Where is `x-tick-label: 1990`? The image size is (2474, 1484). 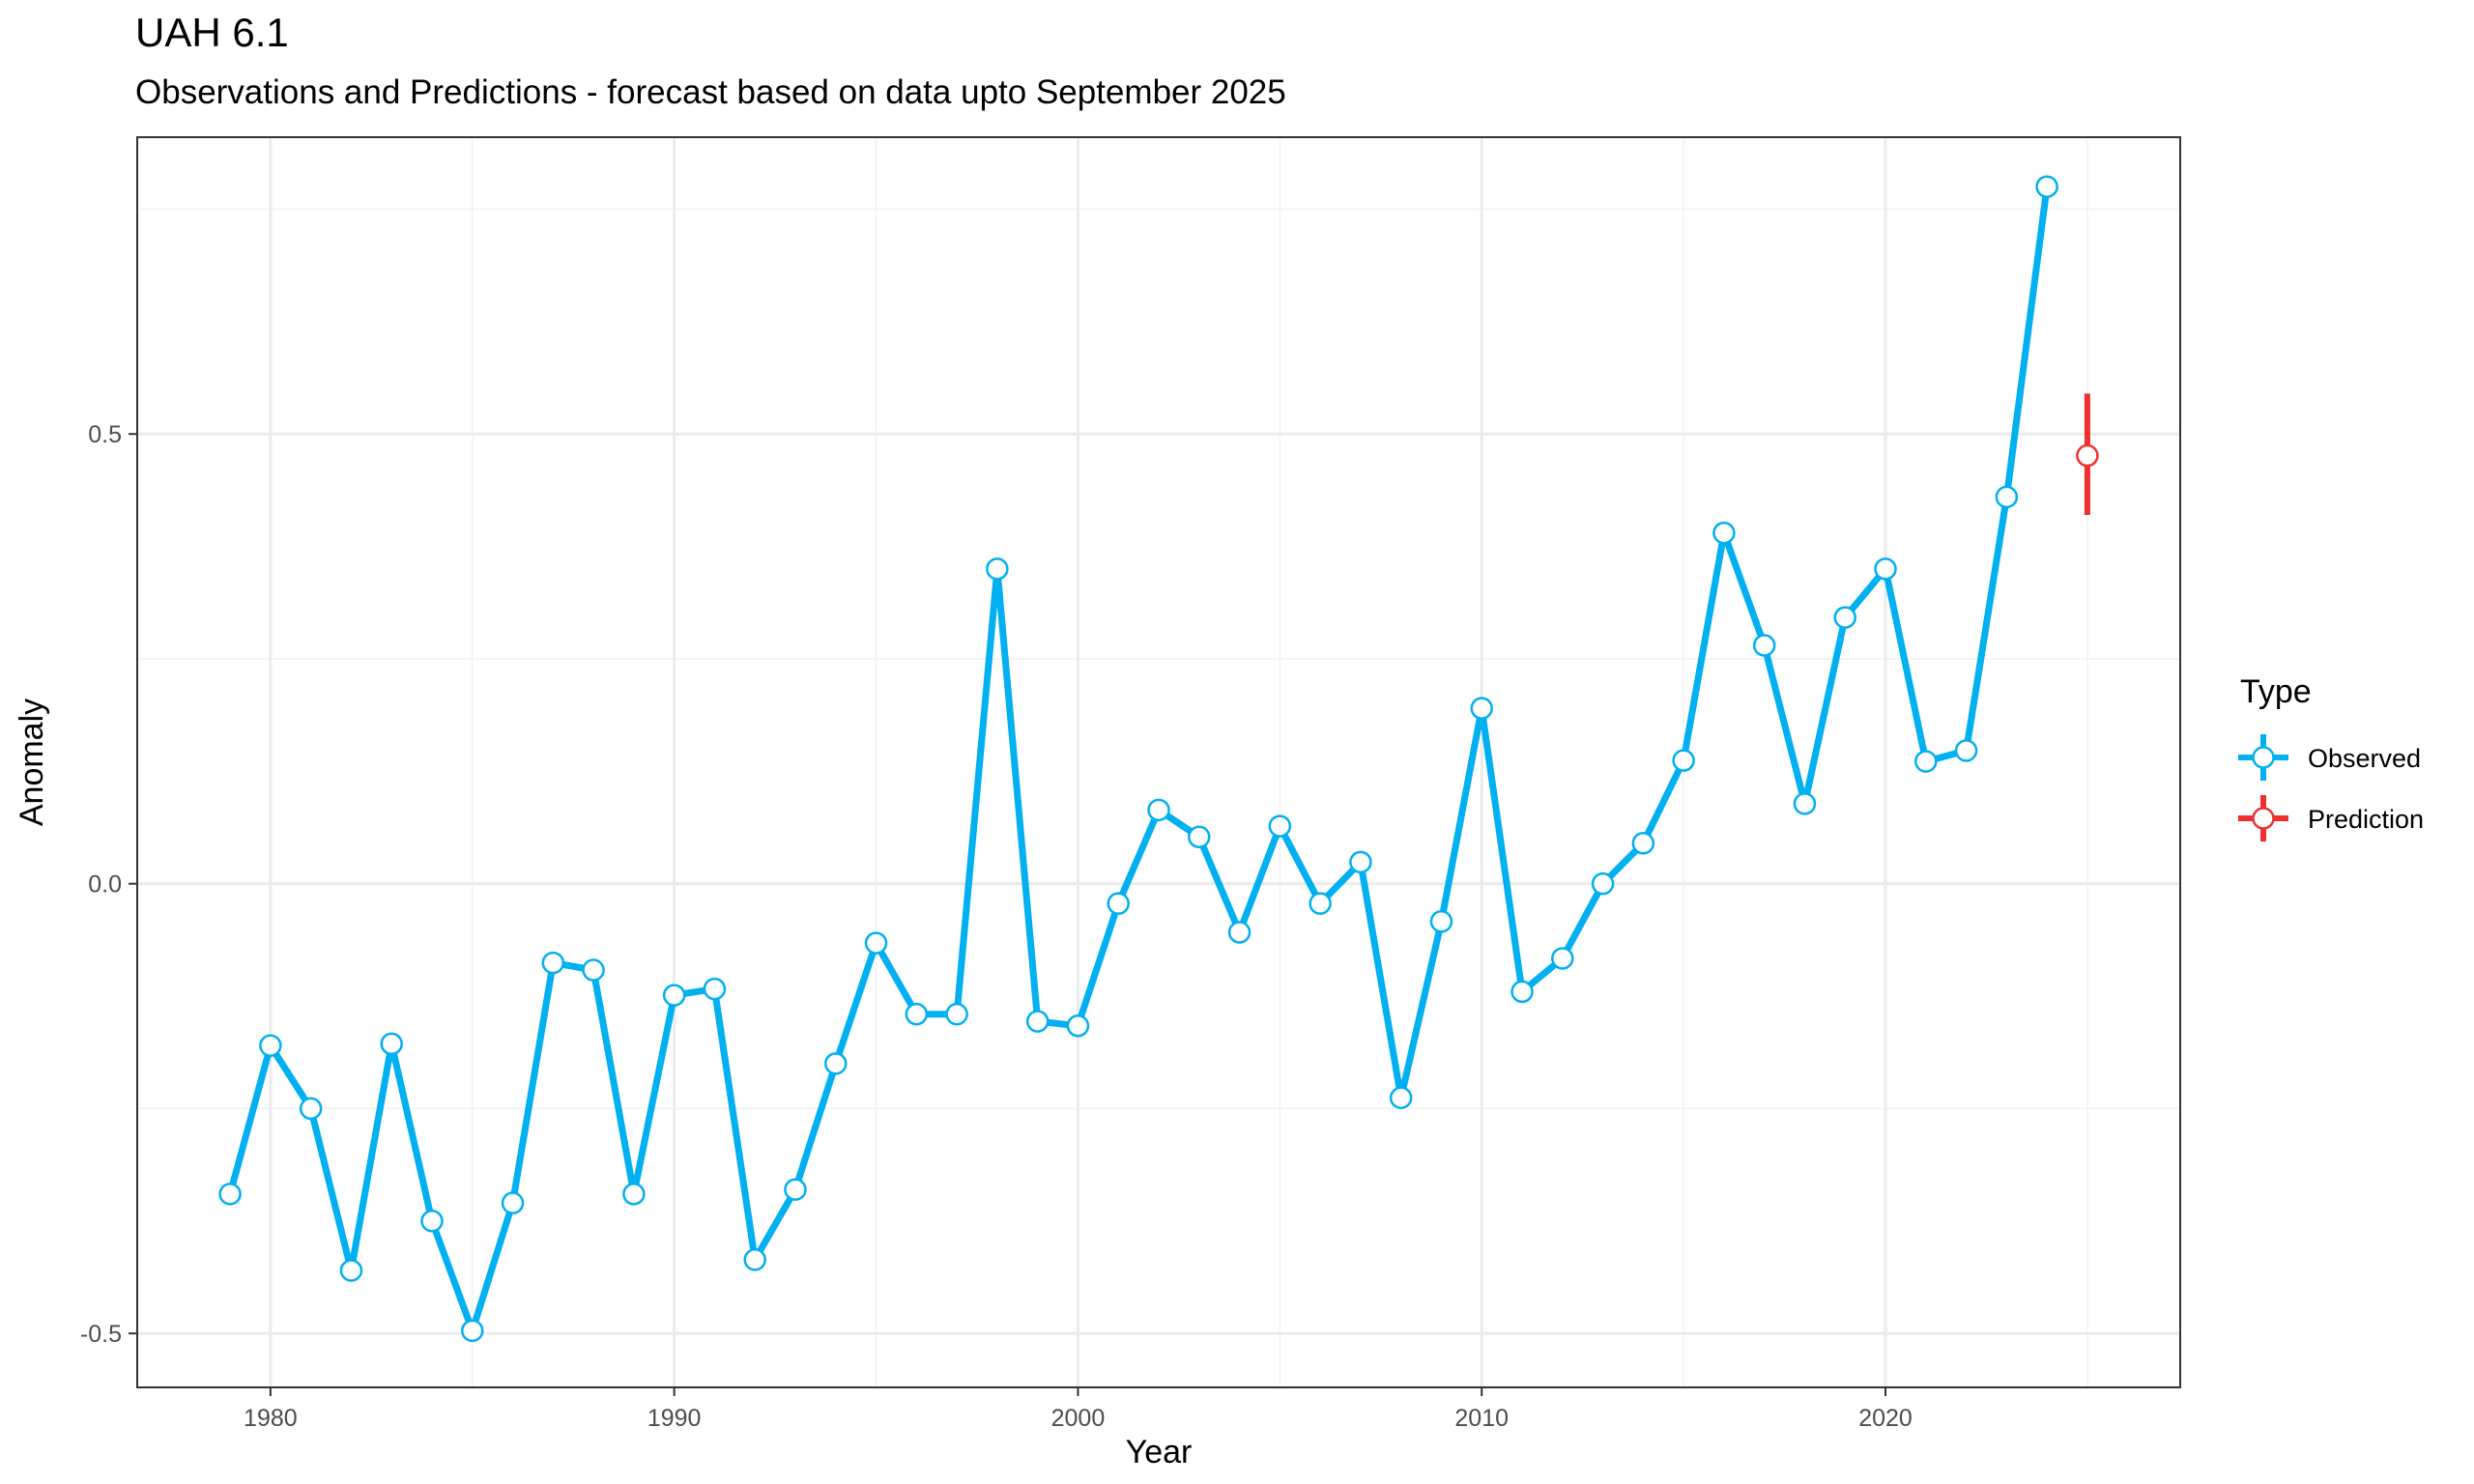
x-tick-label: 1990 is located at coordinates (674, 1418).